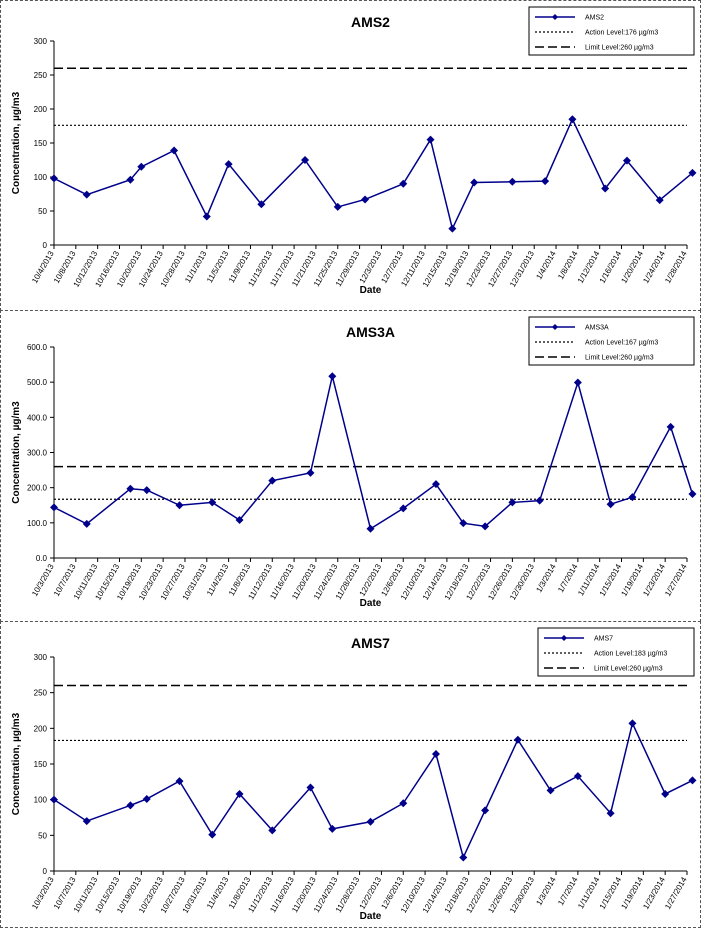 The image size is (702, 928). I want to click on y-tick-label: 50, so click(42, 211).